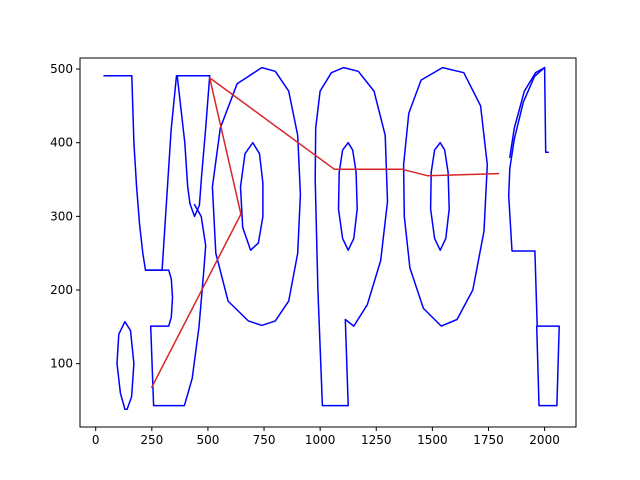  Describe the element at coordinates (320, 440) in the screenshot. I see `x-tick-label: 1000` at that location.